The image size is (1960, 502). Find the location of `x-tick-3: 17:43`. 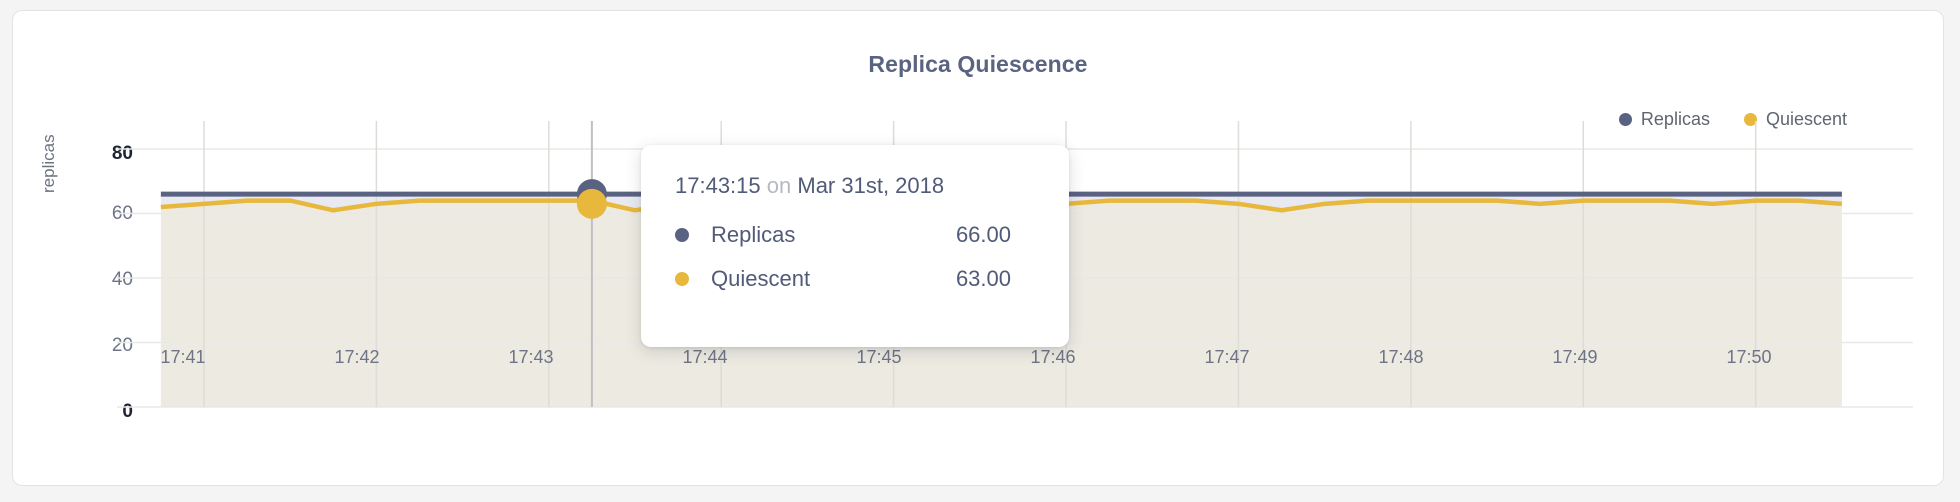

x-tick-3: 17:43 is located at coordinates (531, 357).